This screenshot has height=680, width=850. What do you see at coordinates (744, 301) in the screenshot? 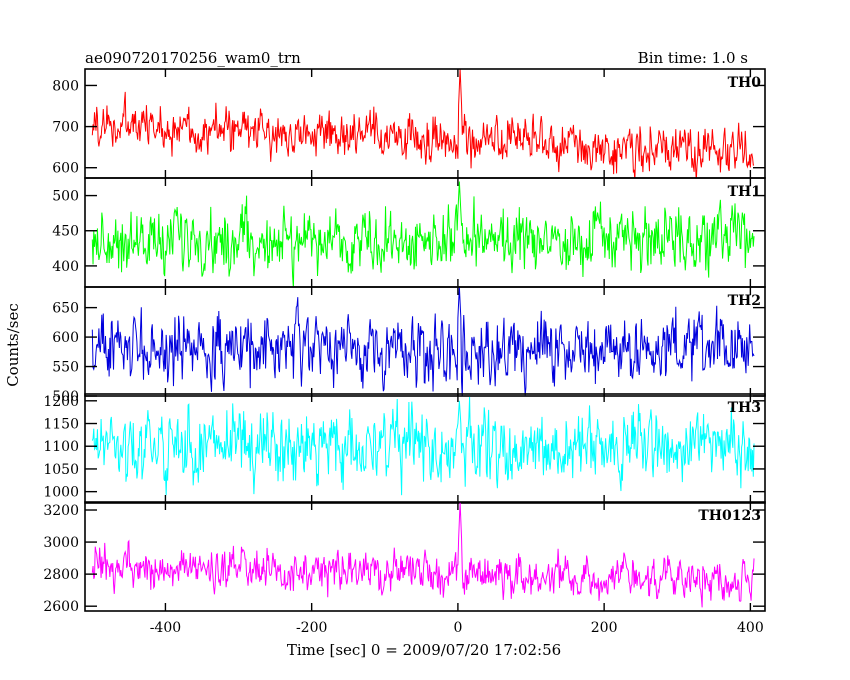
I see `panel-name-label: TH2` at bounding box center [744, 301].